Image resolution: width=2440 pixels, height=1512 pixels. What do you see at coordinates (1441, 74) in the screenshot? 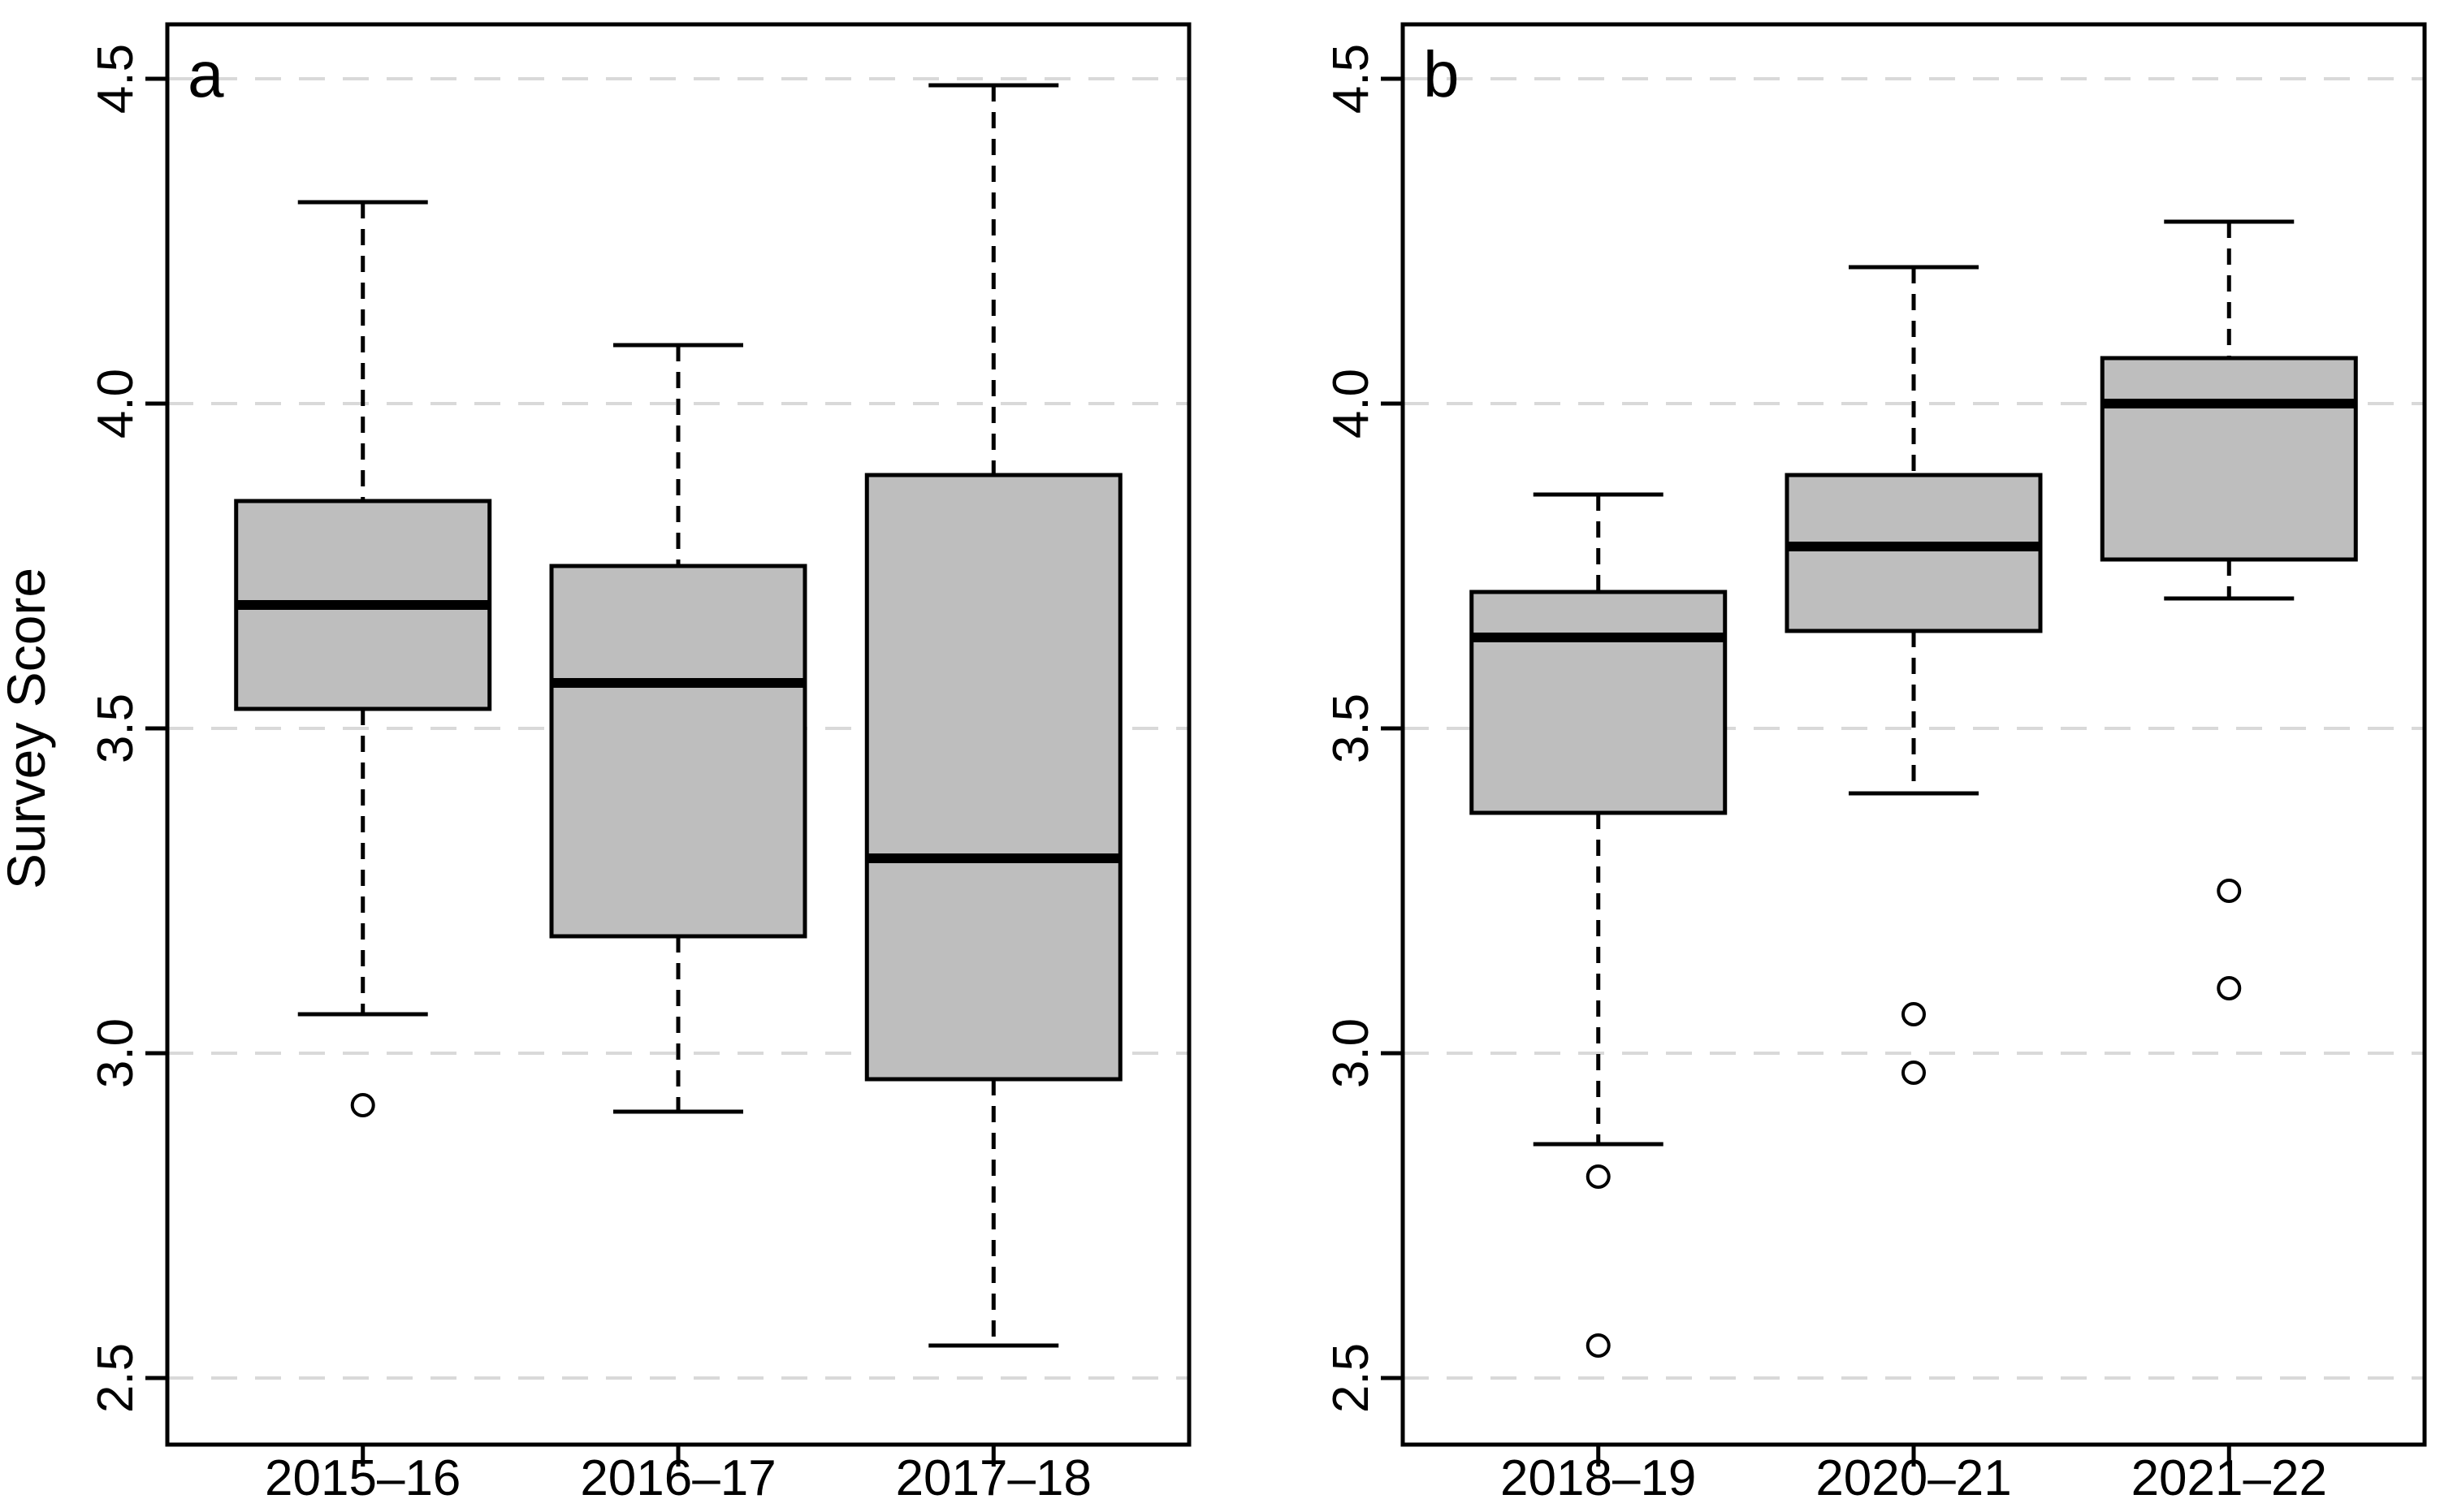
I see `panel-letter: b` at bounding box center [1441, 74].